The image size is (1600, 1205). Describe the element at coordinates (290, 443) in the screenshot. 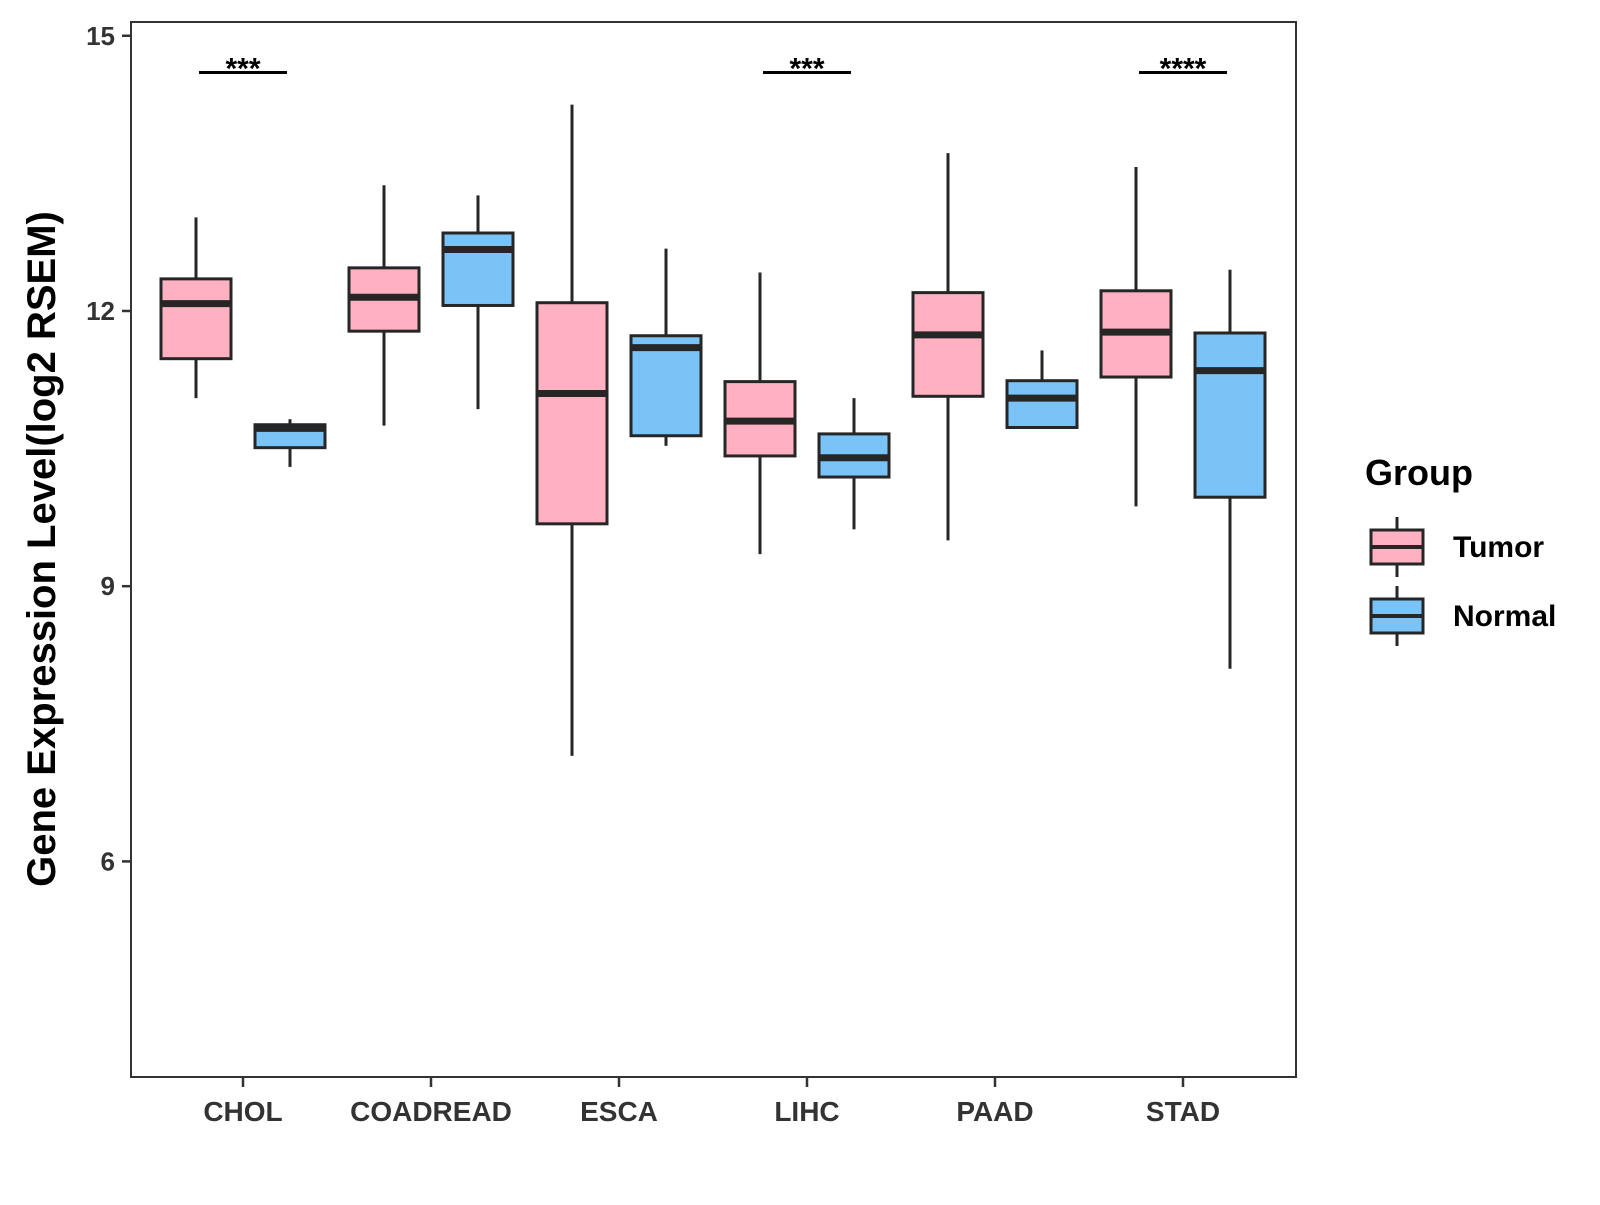

I see `box-normal-chol` at that location.